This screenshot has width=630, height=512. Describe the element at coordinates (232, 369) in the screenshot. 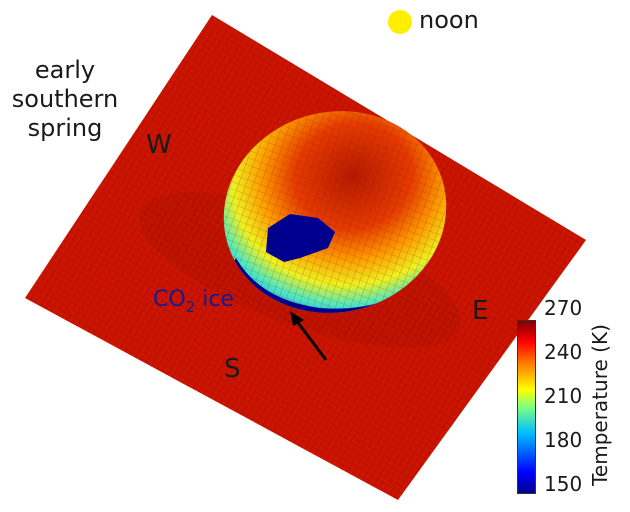

I see `south-label: S` at that location.